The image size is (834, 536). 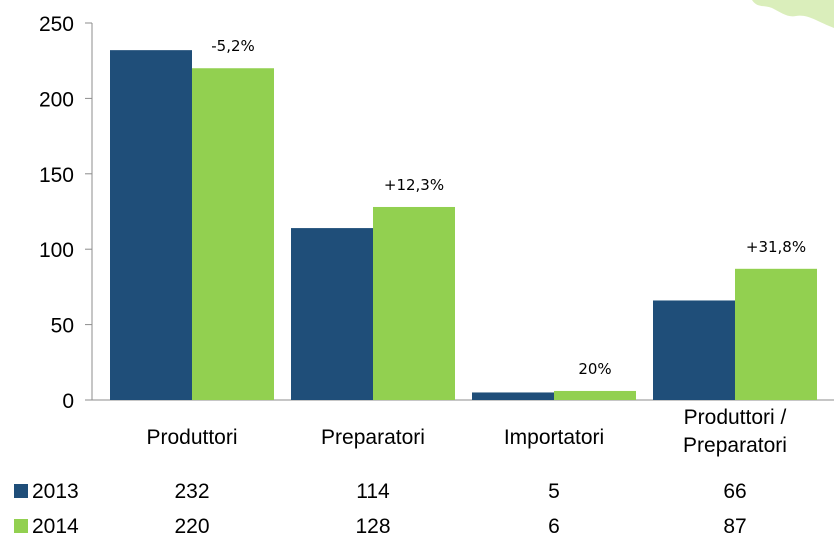 What do you see at coordinates (233, 46) in the screenshot?
I see `growth-annotation: -5,2%` at bounding box center [233, 46].